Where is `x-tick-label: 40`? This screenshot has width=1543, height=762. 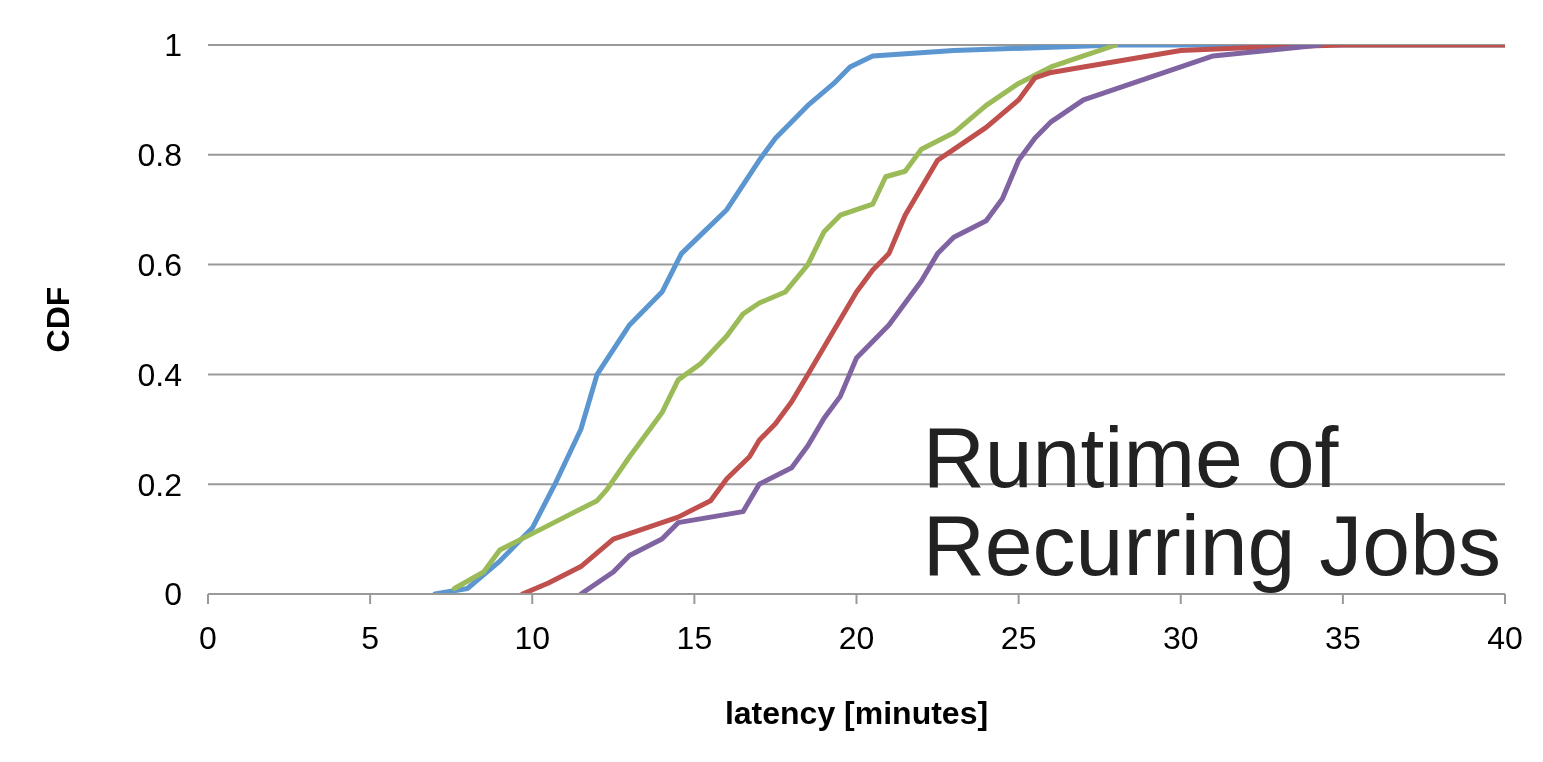 x-tick-label: 40 is located at coordinates (1505, 637).